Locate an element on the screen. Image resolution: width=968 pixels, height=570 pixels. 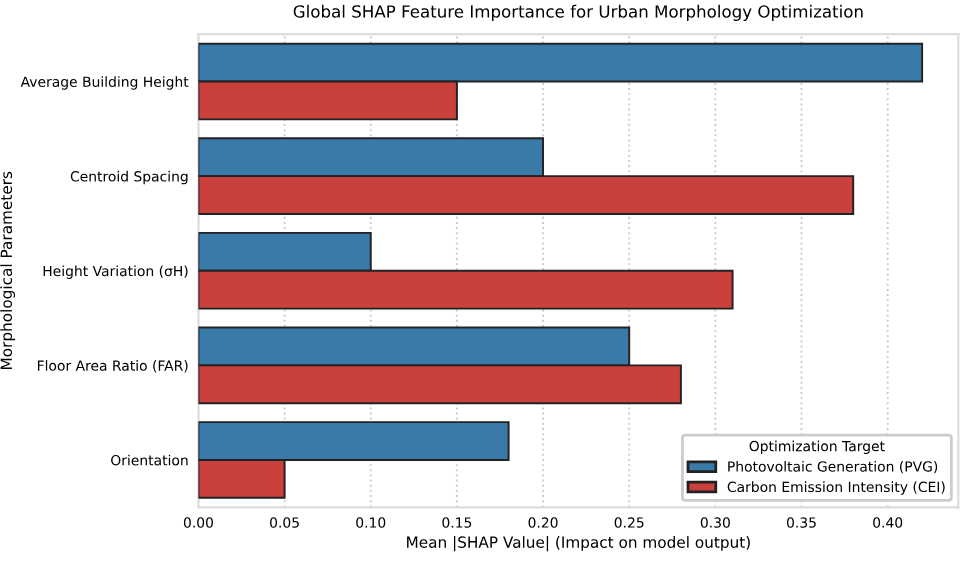
chart-title: Global SHAP Feature Importance for Urban Morphology Optimization is located at coordinates (578, 12).